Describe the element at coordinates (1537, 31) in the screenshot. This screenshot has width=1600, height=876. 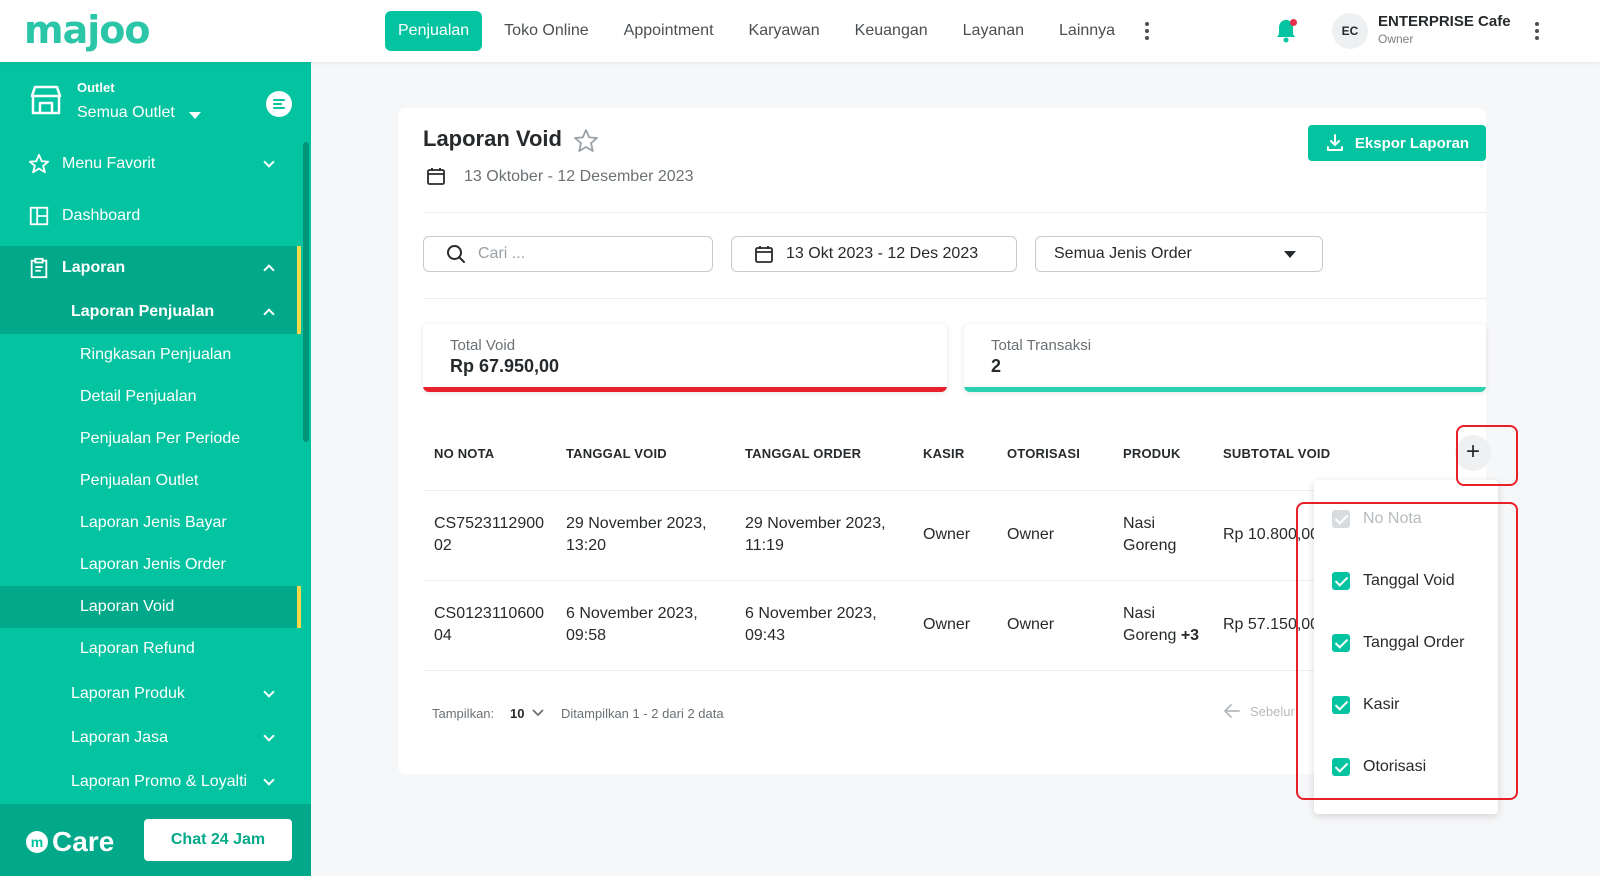
I see `user-menu-icon` at that location.